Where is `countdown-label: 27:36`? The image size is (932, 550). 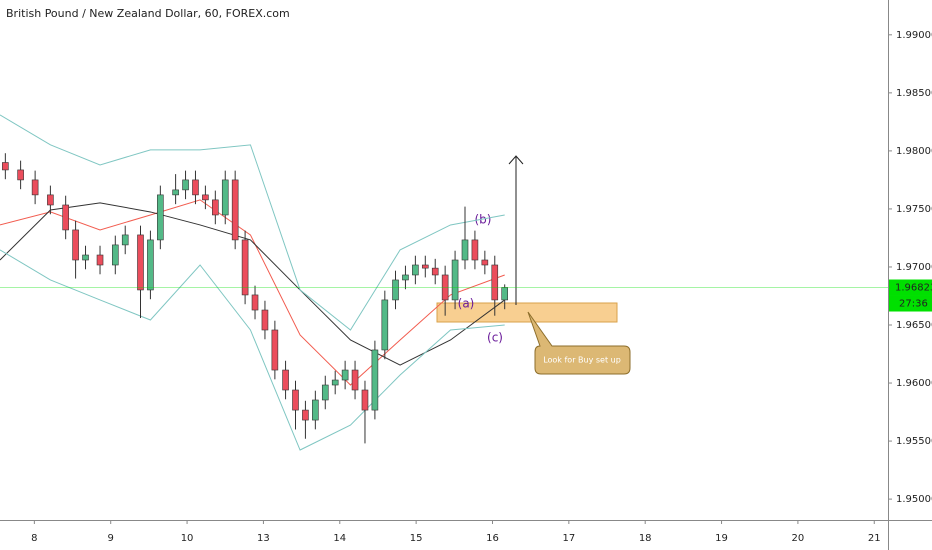 countdown-label: 27:36 is located at coordinates (913, 304).